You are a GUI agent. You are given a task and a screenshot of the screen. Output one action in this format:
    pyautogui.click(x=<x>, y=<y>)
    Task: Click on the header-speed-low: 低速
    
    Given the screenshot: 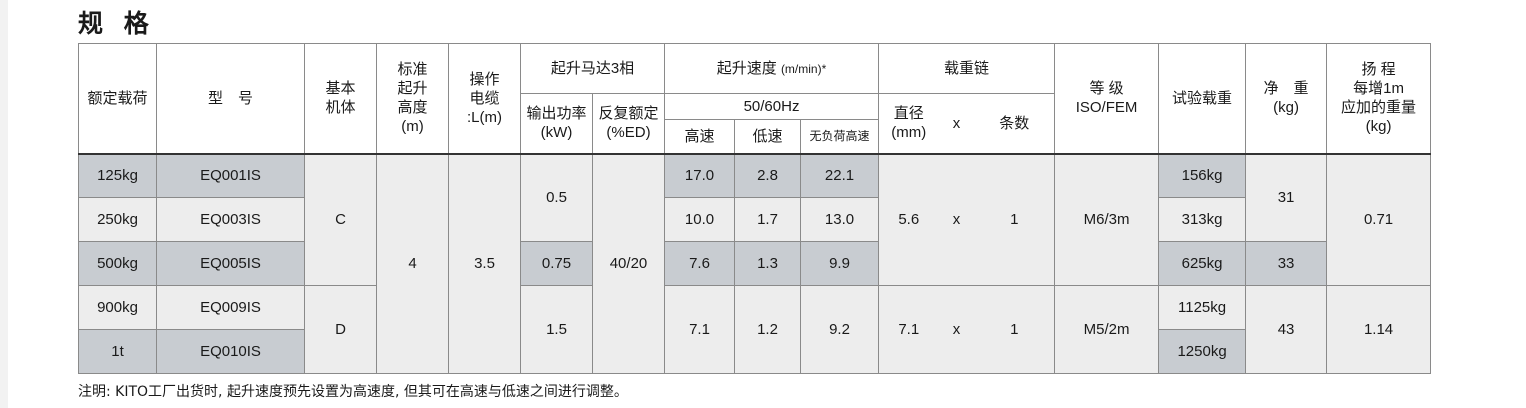 What is the action you would take?
    pyautogui.click(x=767, y=137)
    